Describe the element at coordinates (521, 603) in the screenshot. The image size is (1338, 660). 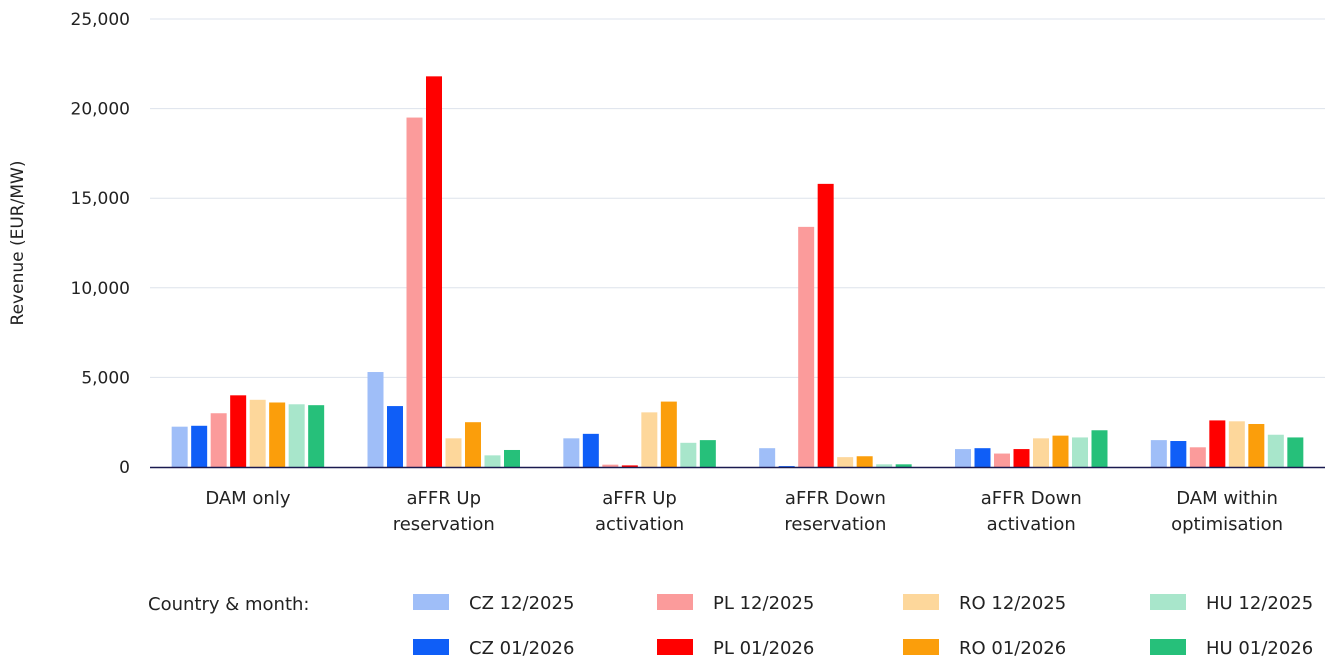
I see `legend-label: CZ 12/2025` at that location.